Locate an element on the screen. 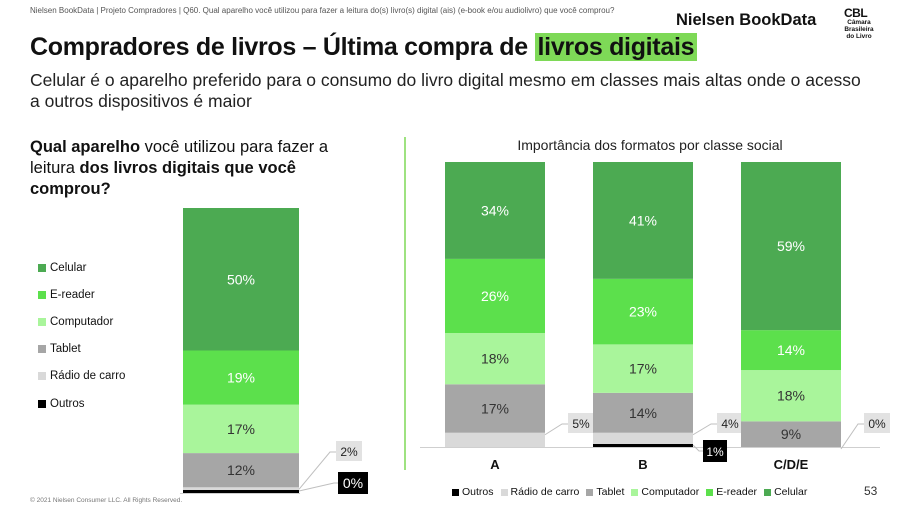 The height and width of the screenshot is (506, 900). label-total-radio-de-carro: 2% is located at coordinates (349, 452).